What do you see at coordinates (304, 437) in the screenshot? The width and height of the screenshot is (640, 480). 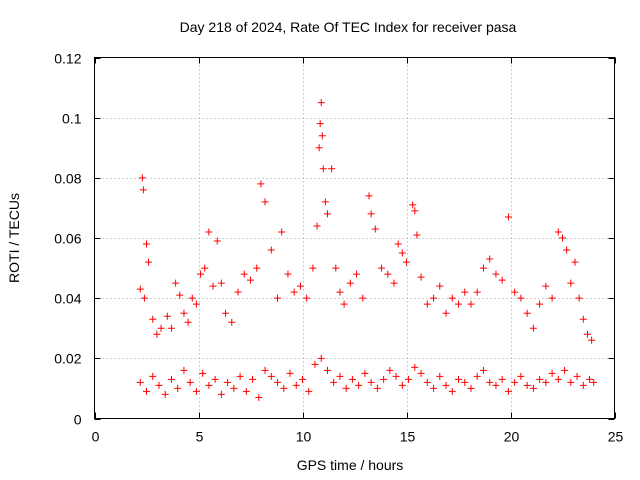 I see `x-tick-label: 10` at bounding box center [304, 437].